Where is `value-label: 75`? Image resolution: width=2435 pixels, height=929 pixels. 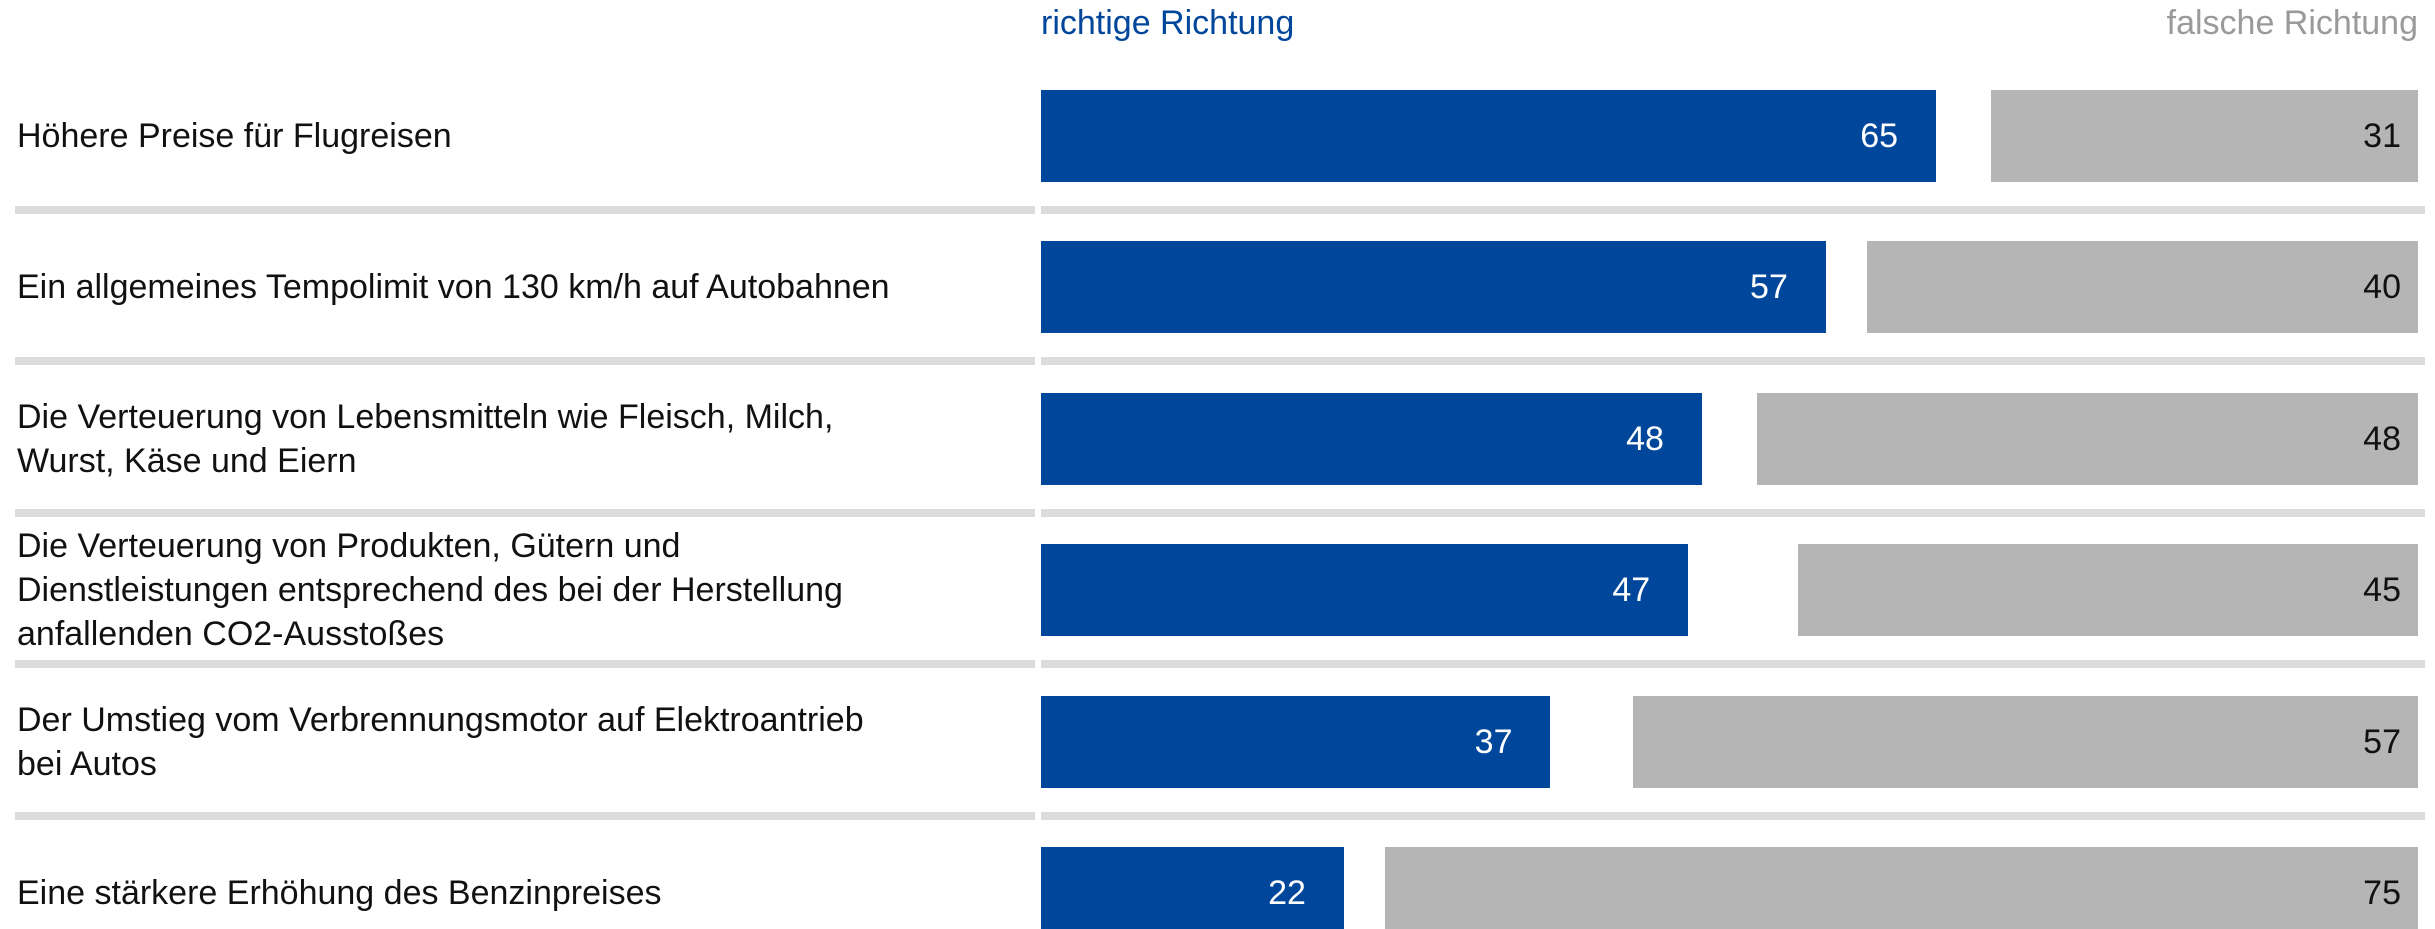
value-label: 75 is located at coordinates (2382, 893).